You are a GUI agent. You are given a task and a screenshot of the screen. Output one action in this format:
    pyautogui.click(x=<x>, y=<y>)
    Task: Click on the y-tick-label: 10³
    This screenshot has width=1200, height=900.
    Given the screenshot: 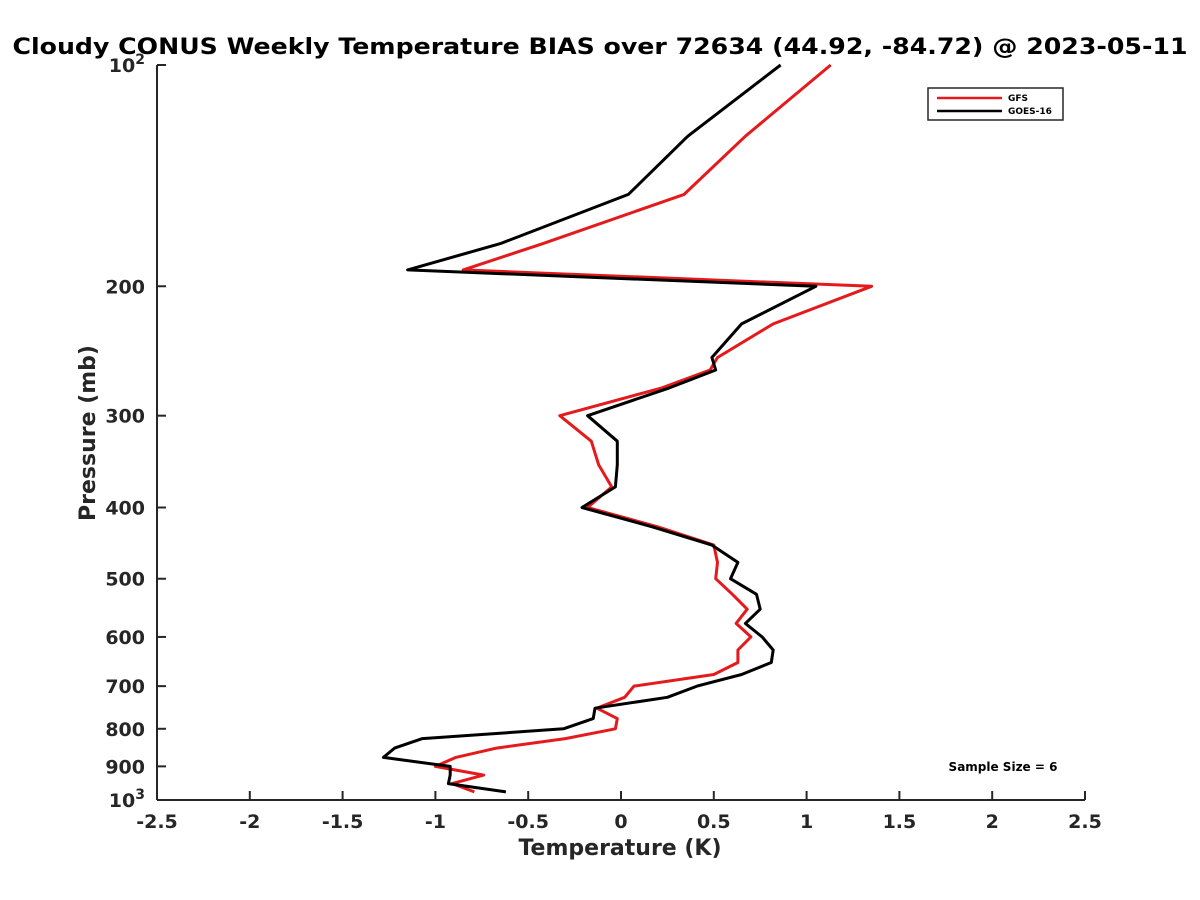 What is the action you would take?
    pyautogui.click(x=127, y=799)
    